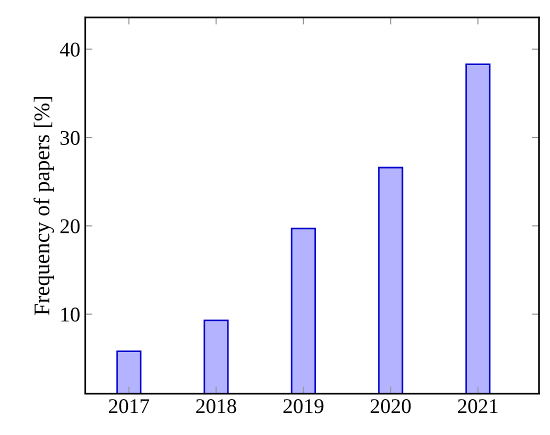  I want to click on x-tick-label: 2021, so click(478, 406).